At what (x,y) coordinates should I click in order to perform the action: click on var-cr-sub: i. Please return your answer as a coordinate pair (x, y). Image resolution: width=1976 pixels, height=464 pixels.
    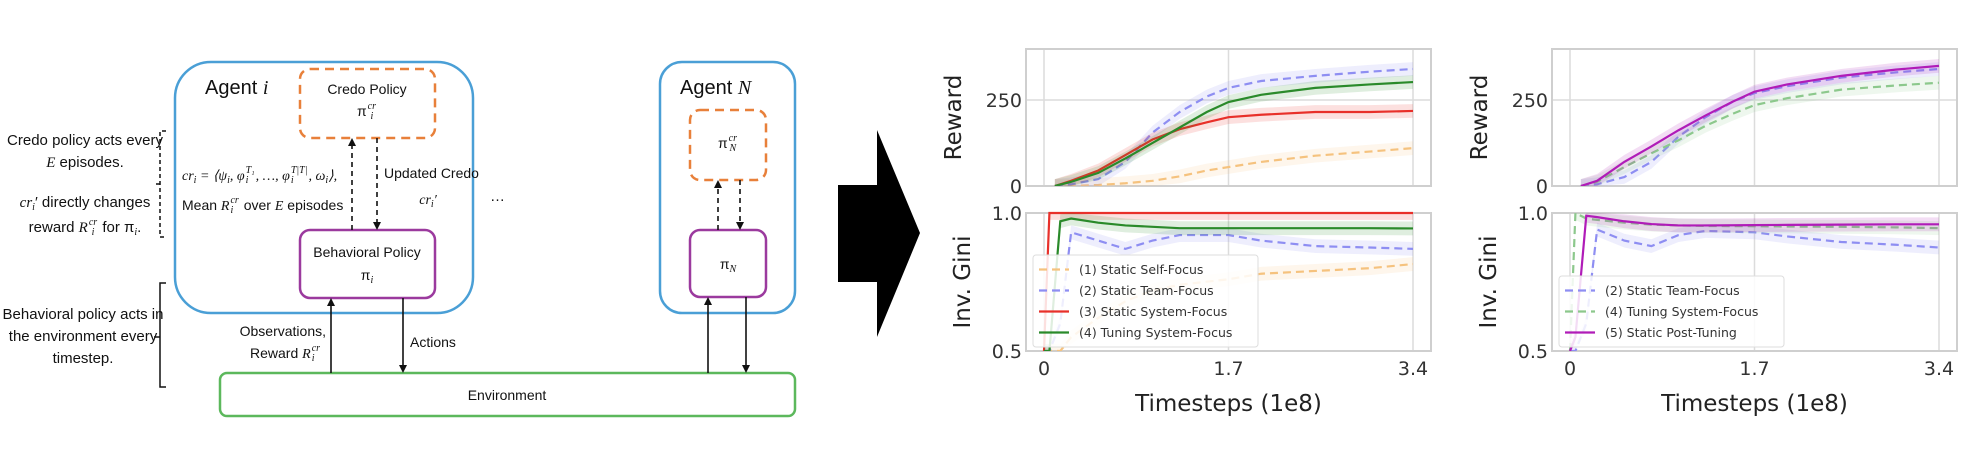
    Looking at the image, I should click on (33, 207).